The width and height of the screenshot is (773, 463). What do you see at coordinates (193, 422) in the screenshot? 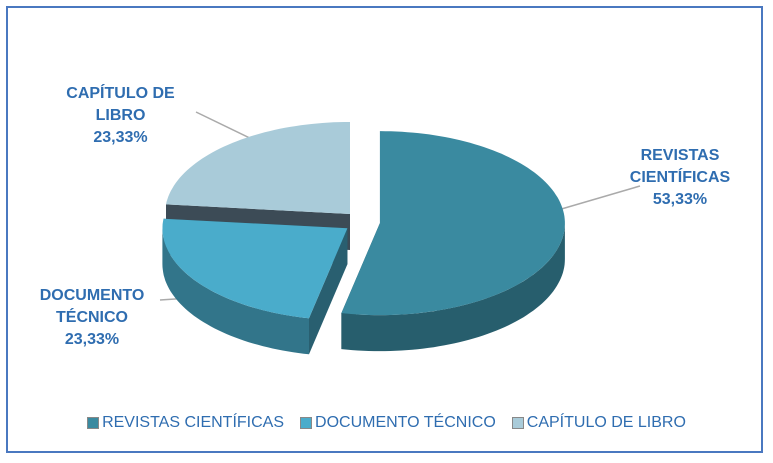
I see `legend-label: REVISTAS CIENTÍFICAS` at bounding box center [193, 422].